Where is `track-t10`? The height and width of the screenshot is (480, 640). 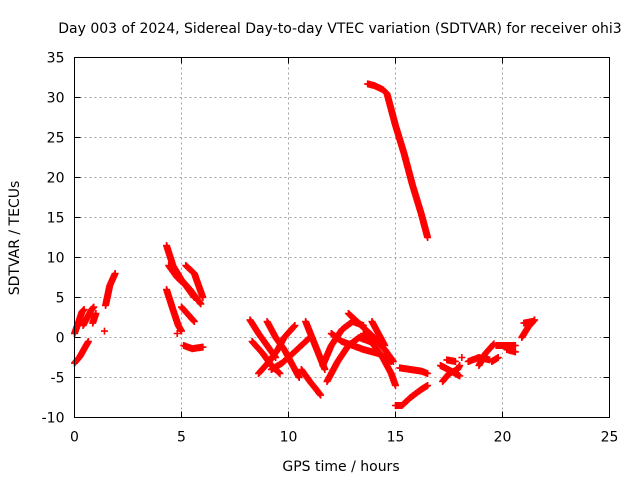 track-t10 is located at coordinates (194, 281).